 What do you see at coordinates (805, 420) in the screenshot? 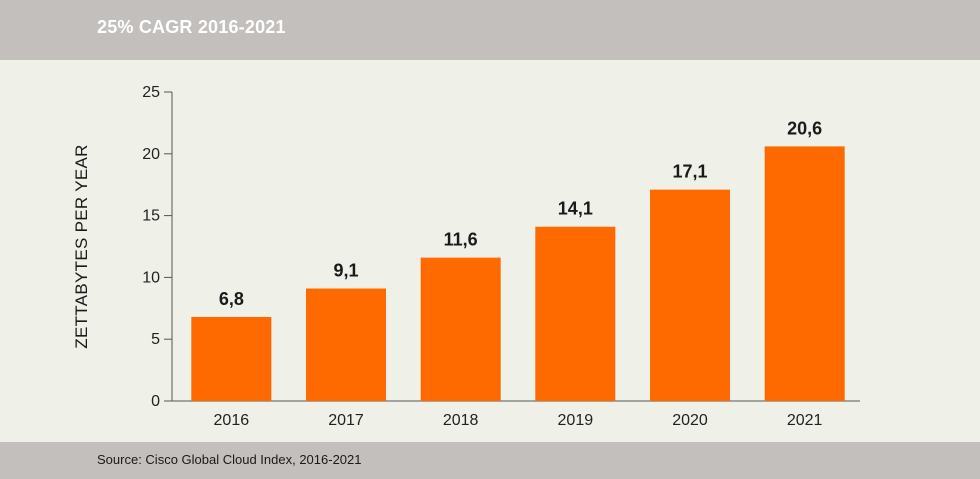
I see `x-tick-label-2021: 2021` at bounding box center [805, 420].